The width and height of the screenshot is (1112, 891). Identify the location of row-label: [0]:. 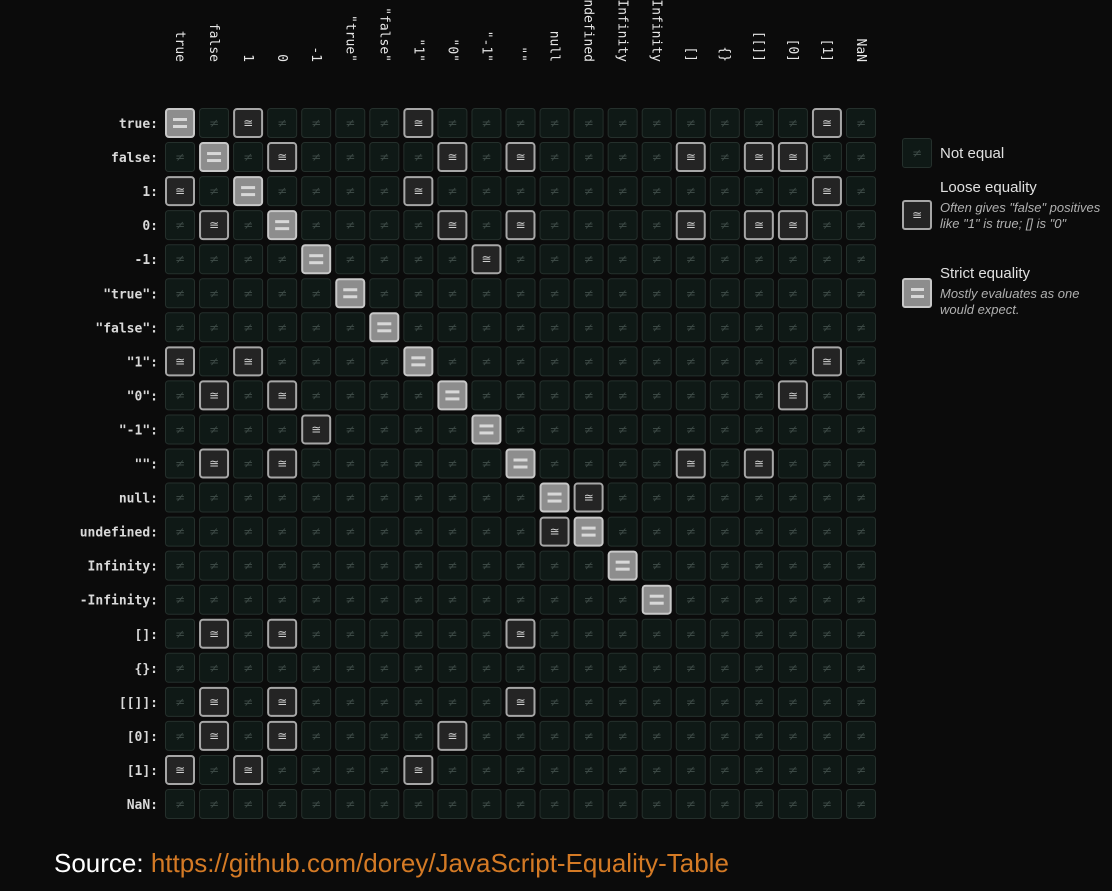
(142, 737).